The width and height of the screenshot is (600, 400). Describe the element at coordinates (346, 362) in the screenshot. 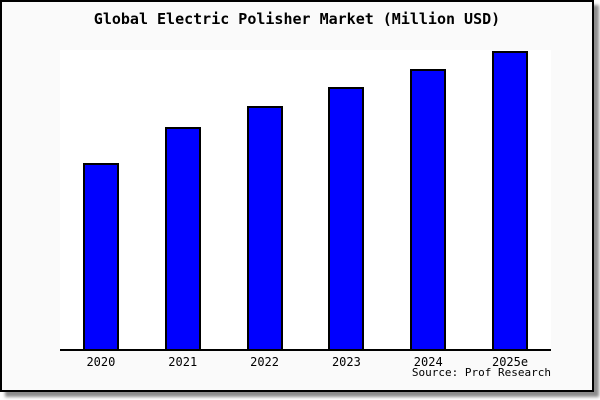

I see `x-tick-2023: 2023` at that location.